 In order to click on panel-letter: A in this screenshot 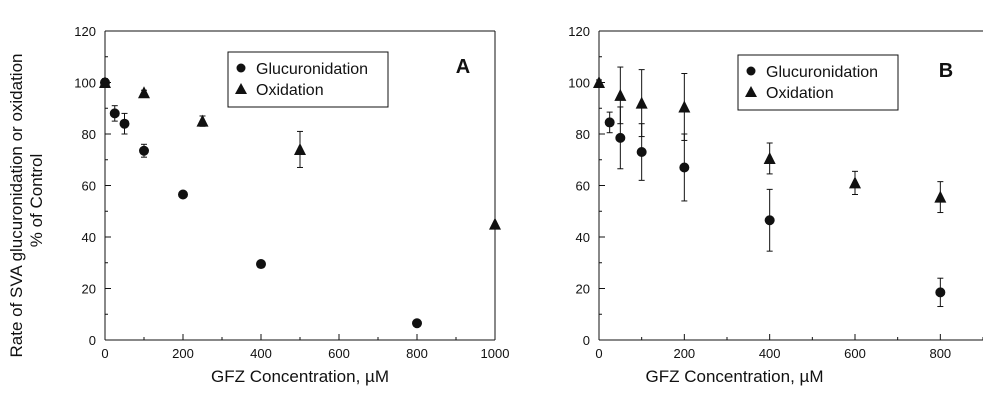, I will do `click(463, 67)`.